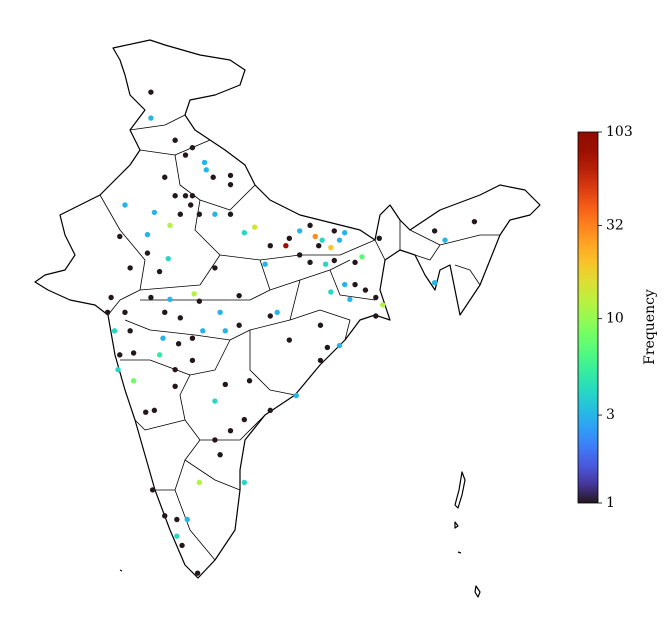  I want to click on colorbar-tick-label: 3, so click(610, 415).